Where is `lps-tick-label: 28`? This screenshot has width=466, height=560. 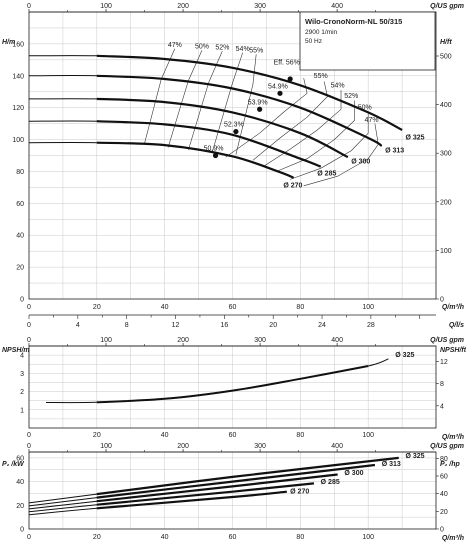
lps-tick-label: 28 is located at coordinates (371, 325).